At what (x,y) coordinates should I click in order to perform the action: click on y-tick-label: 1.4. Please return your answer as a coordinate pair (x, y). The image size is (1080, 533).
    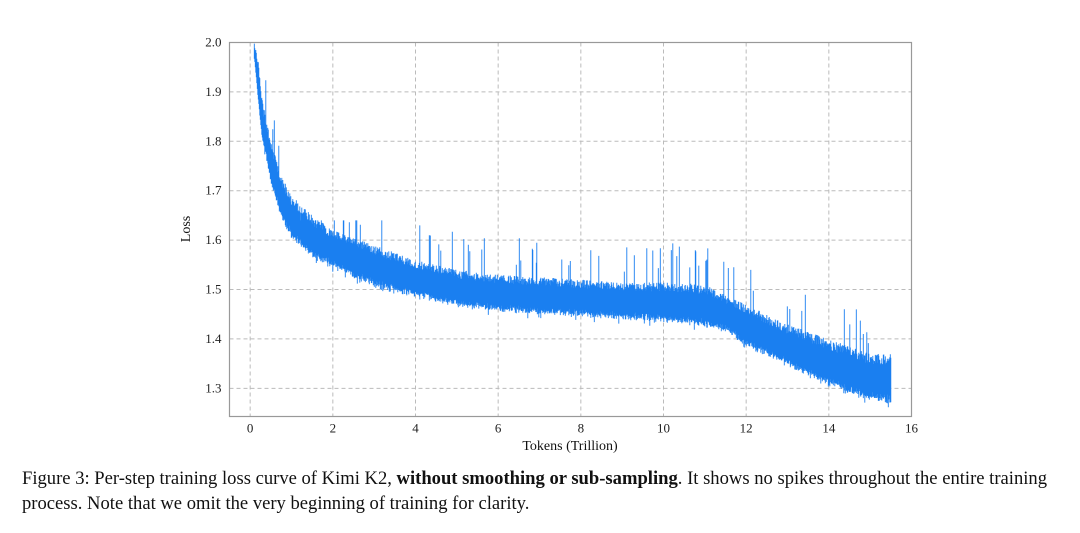
    Looking at the image, I should click on (213, 338).